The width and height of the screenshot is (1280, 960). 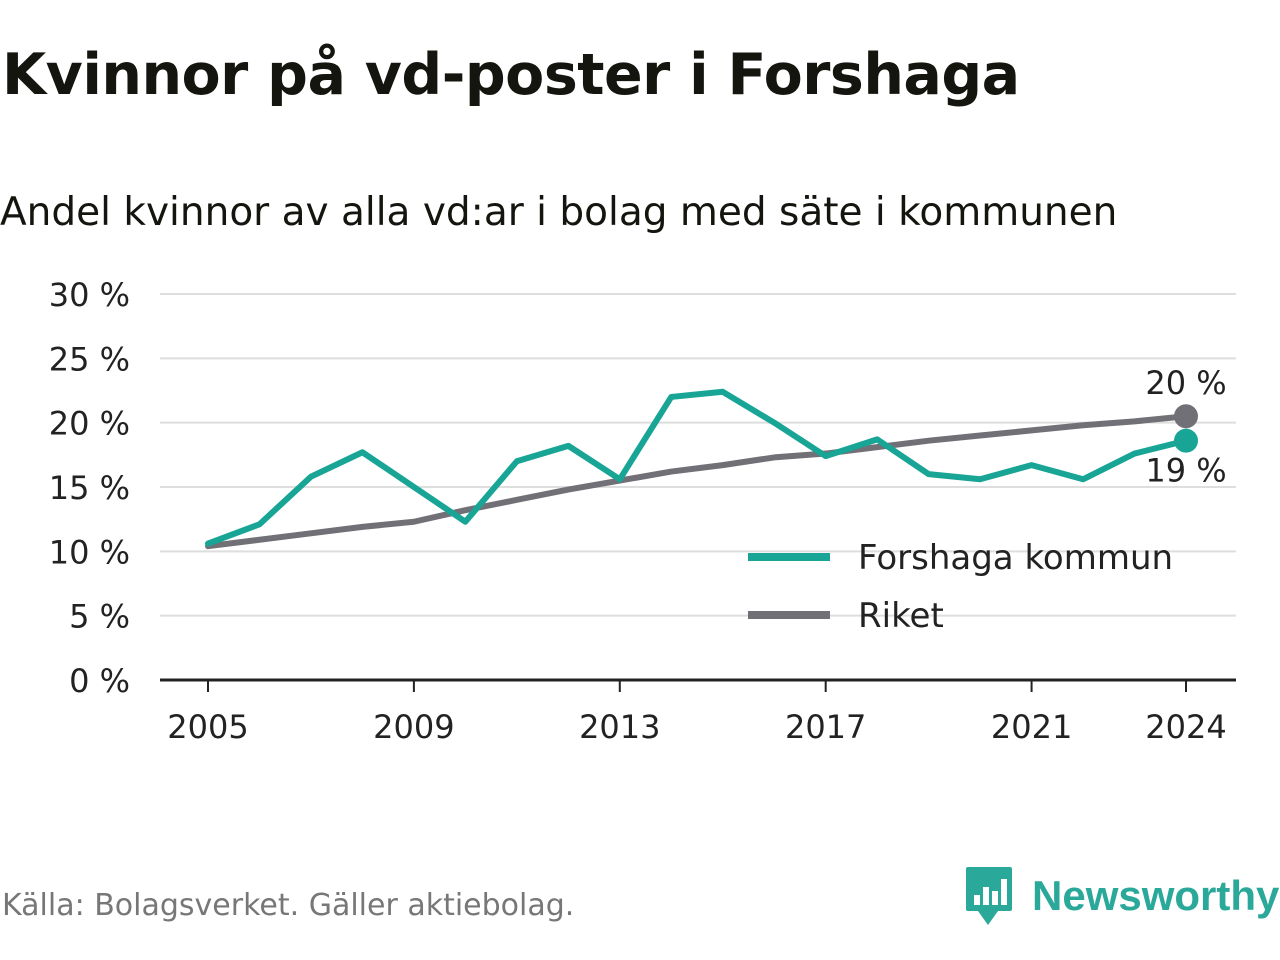 I want to click on y-axis-tick-labels: 0 % 5 % 10 % 15 % 20 % 25 % 30 %, so click(x=89, y=488).